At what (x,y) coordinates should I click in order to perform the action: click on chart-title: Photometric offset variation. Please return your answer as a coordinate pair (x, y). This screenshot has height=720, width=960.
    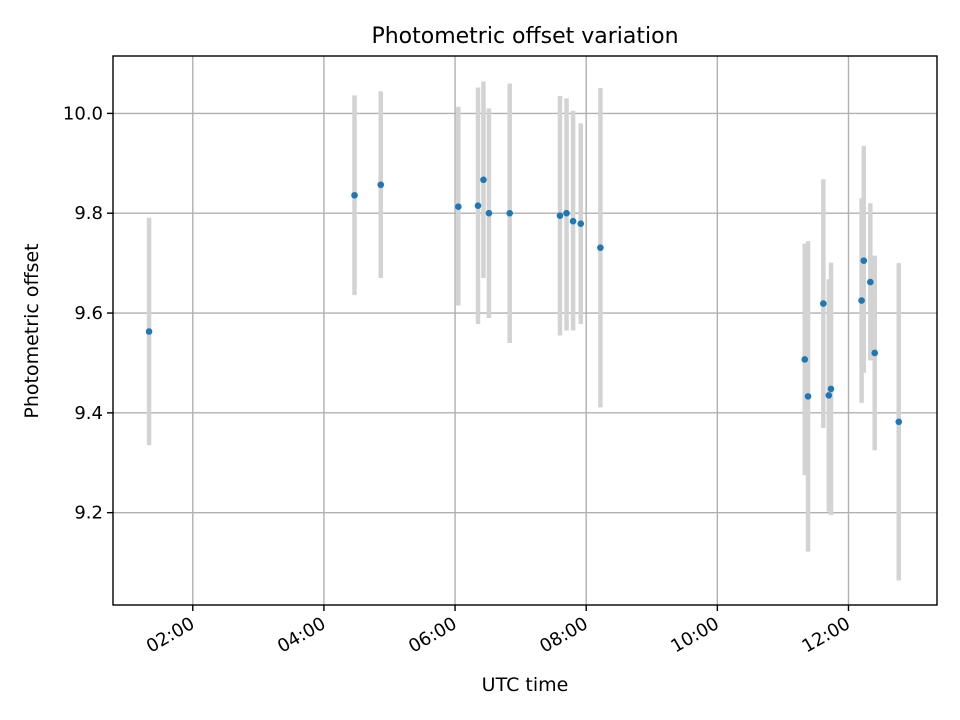
    Looking at the image, I should click on (524, 36).